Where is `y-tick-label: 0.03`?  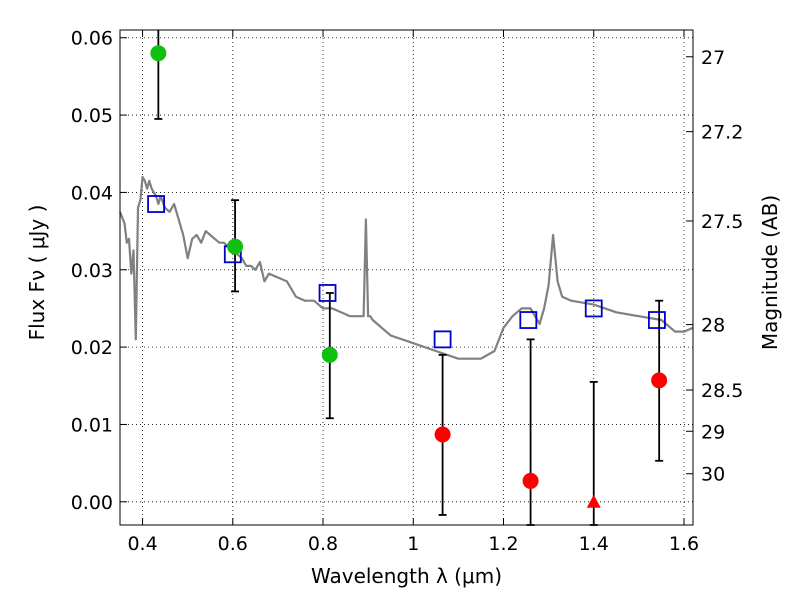 y-tick-label: 0.03 is located at coordinates (92, 271).